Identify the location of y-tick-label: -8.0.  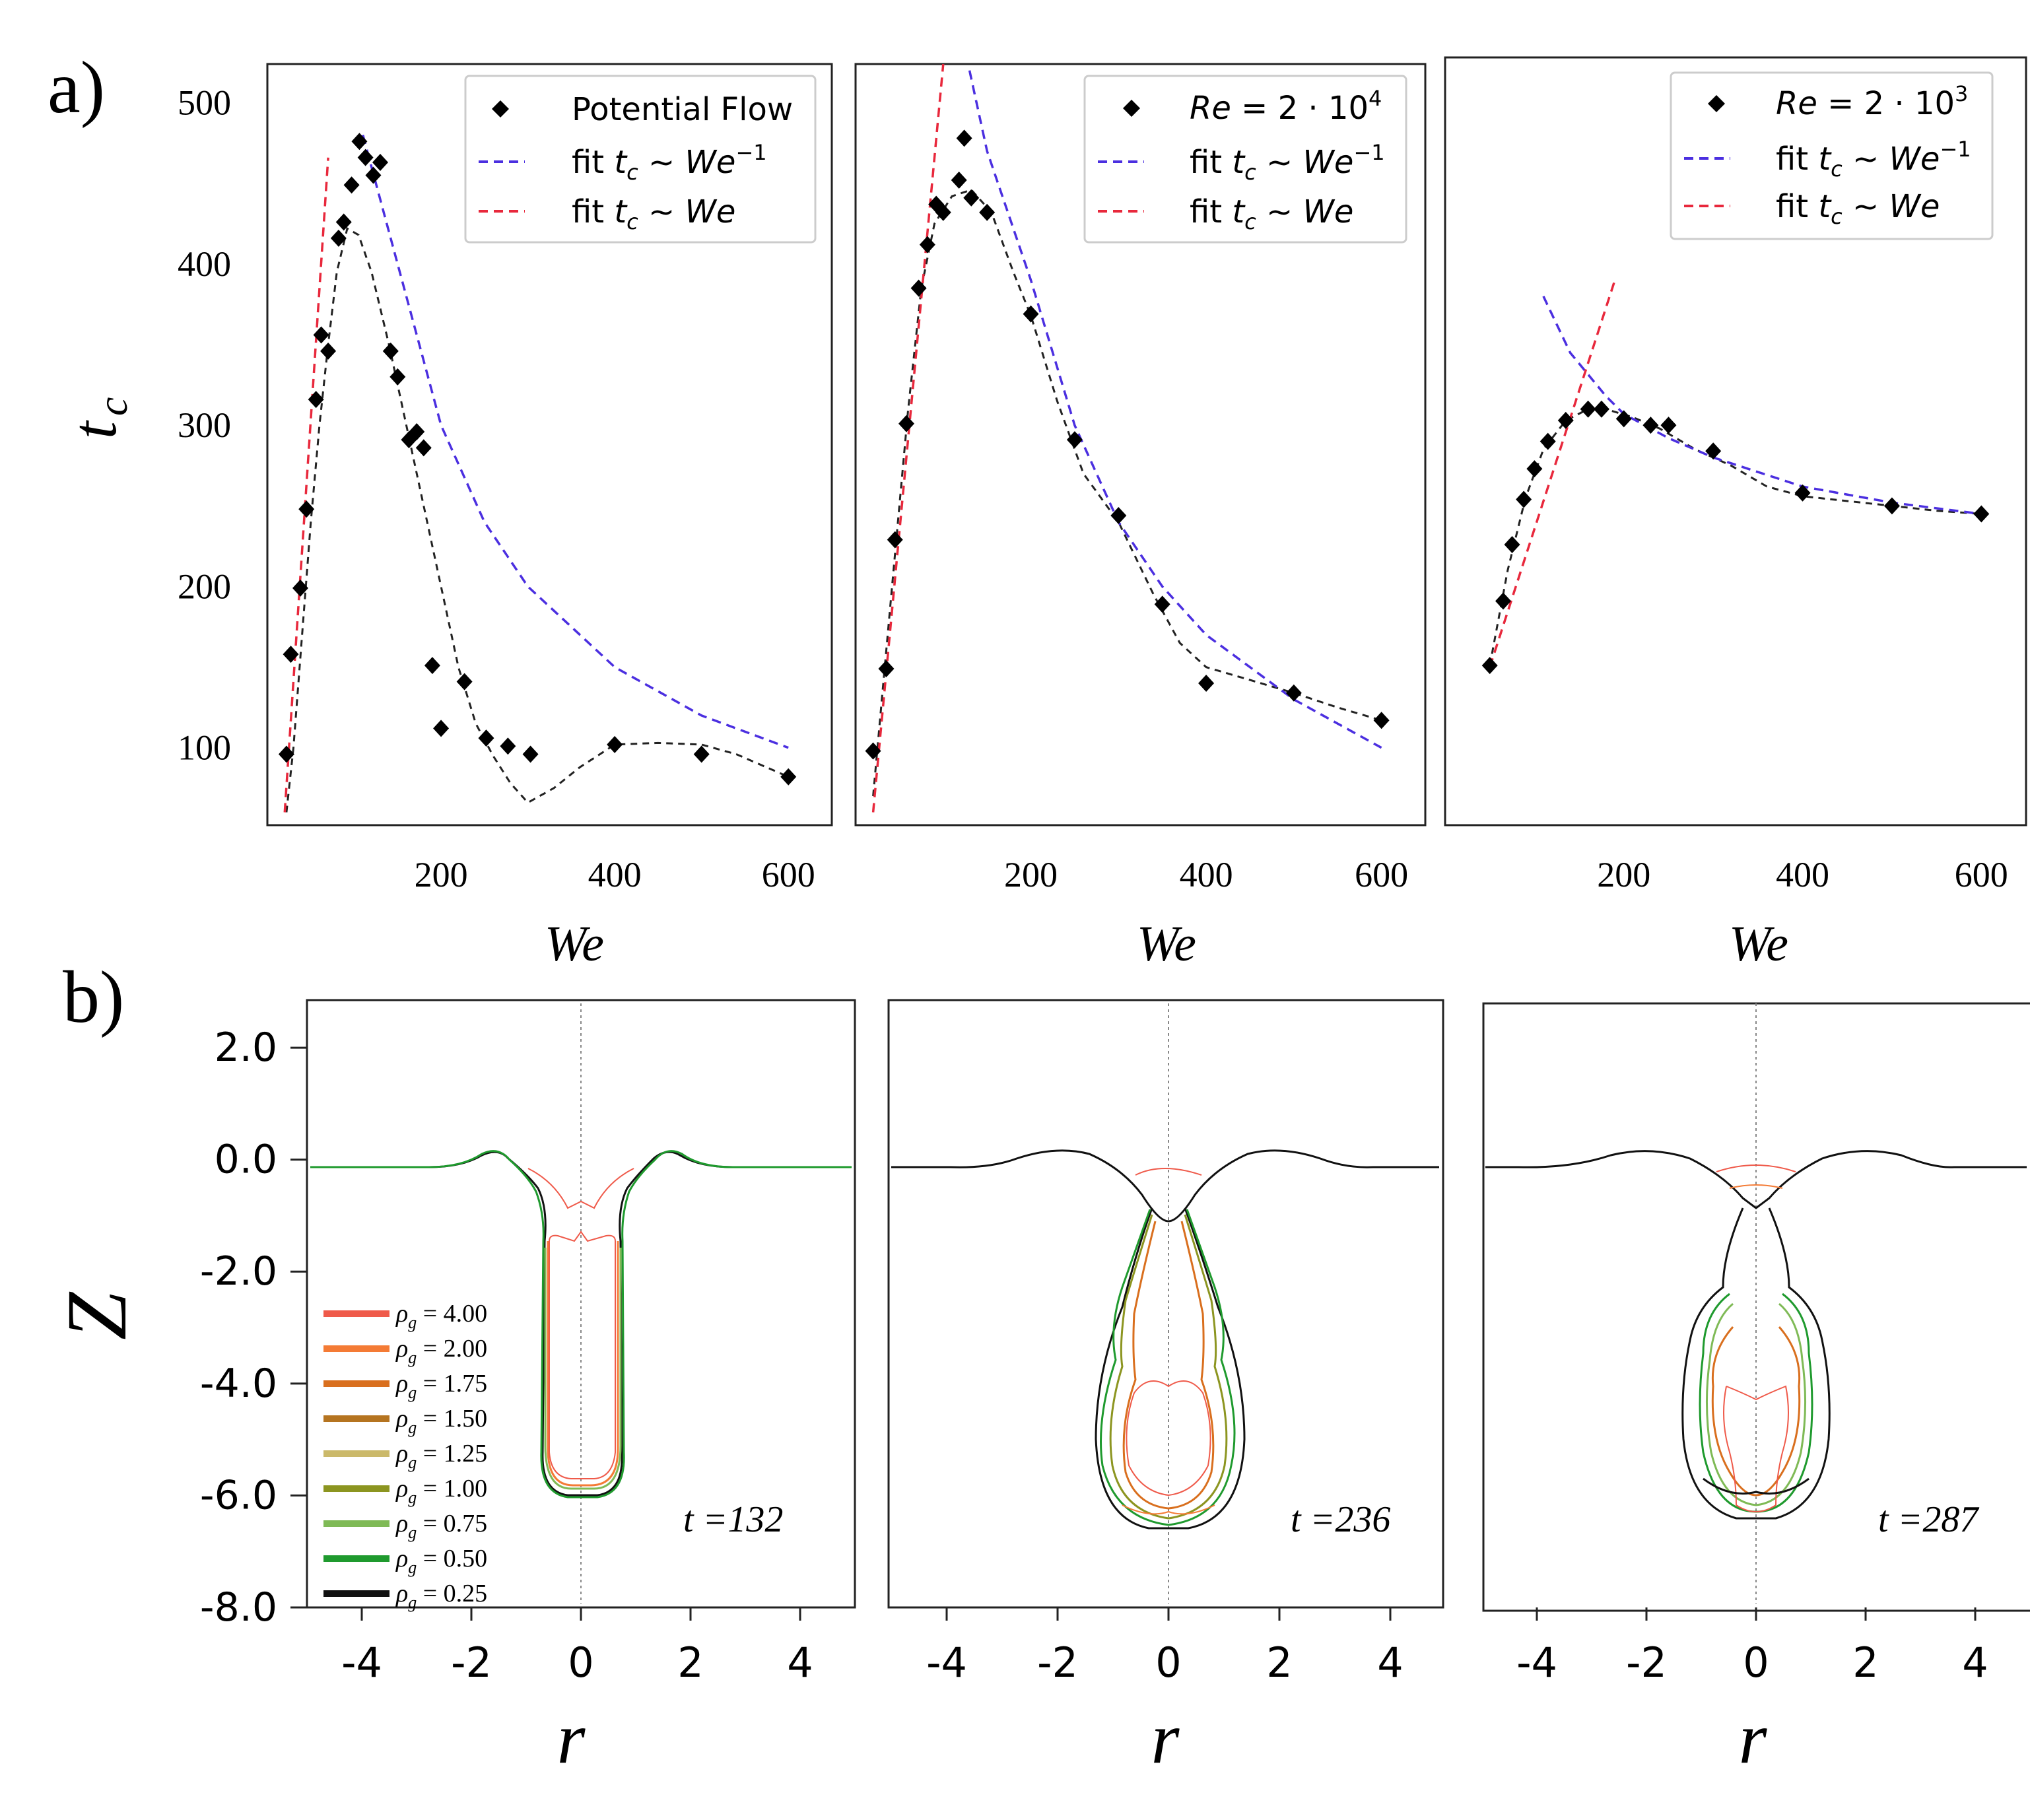
(238, 1607).